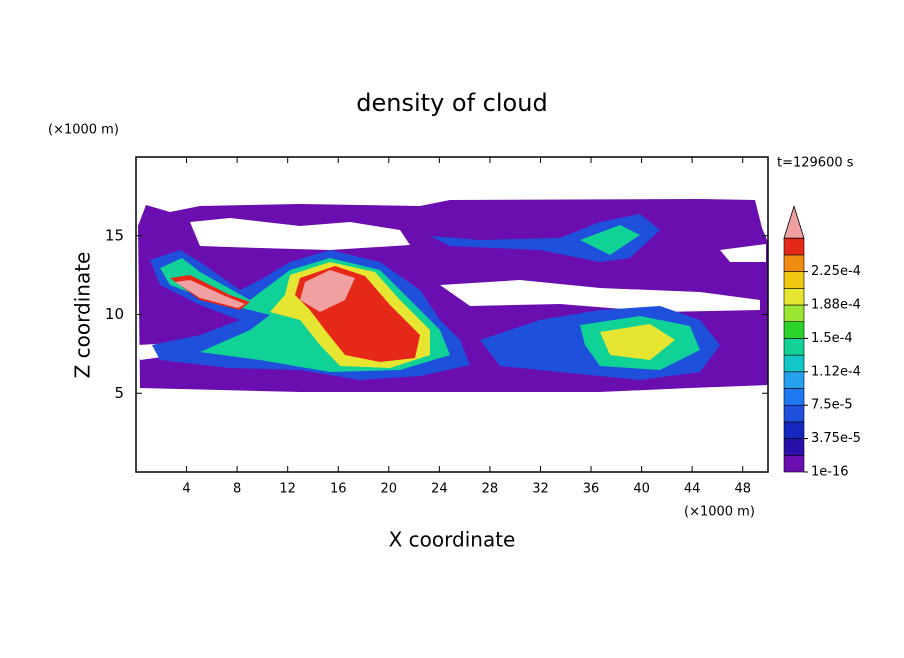 The height and width of the screenshot is (658, 904). What do you see at coordinates (794, 221) in the screenshot?
I see `colorbar-extend` at bounding box center [794, 221].